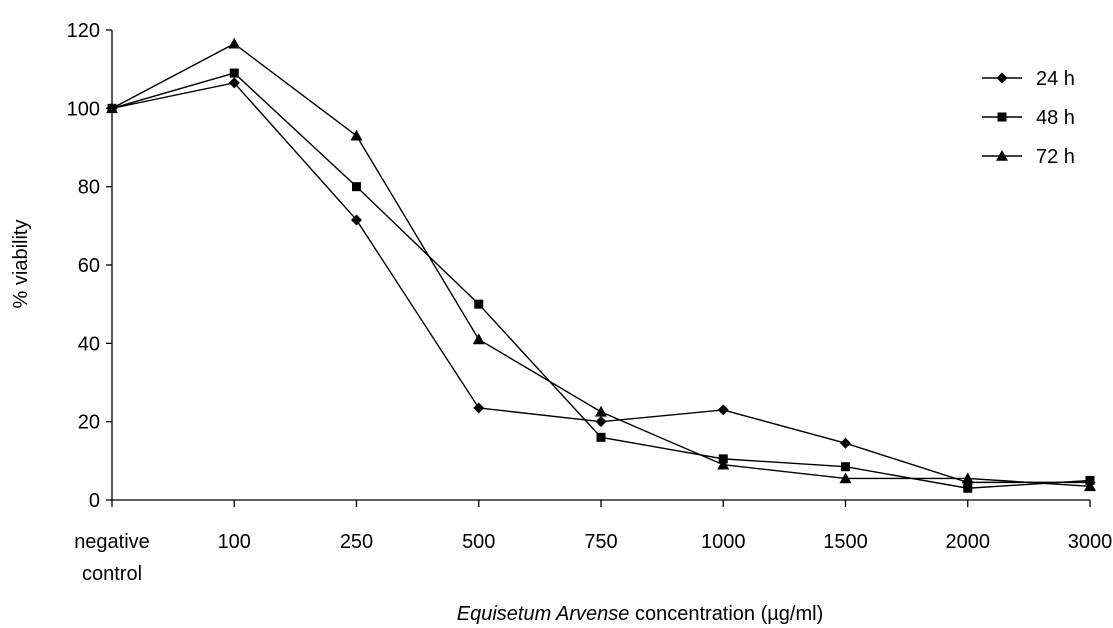 The height and width of the screenshot is (628, 1113). I want to click on legend-entry: 48 h, so click(1028, 118).